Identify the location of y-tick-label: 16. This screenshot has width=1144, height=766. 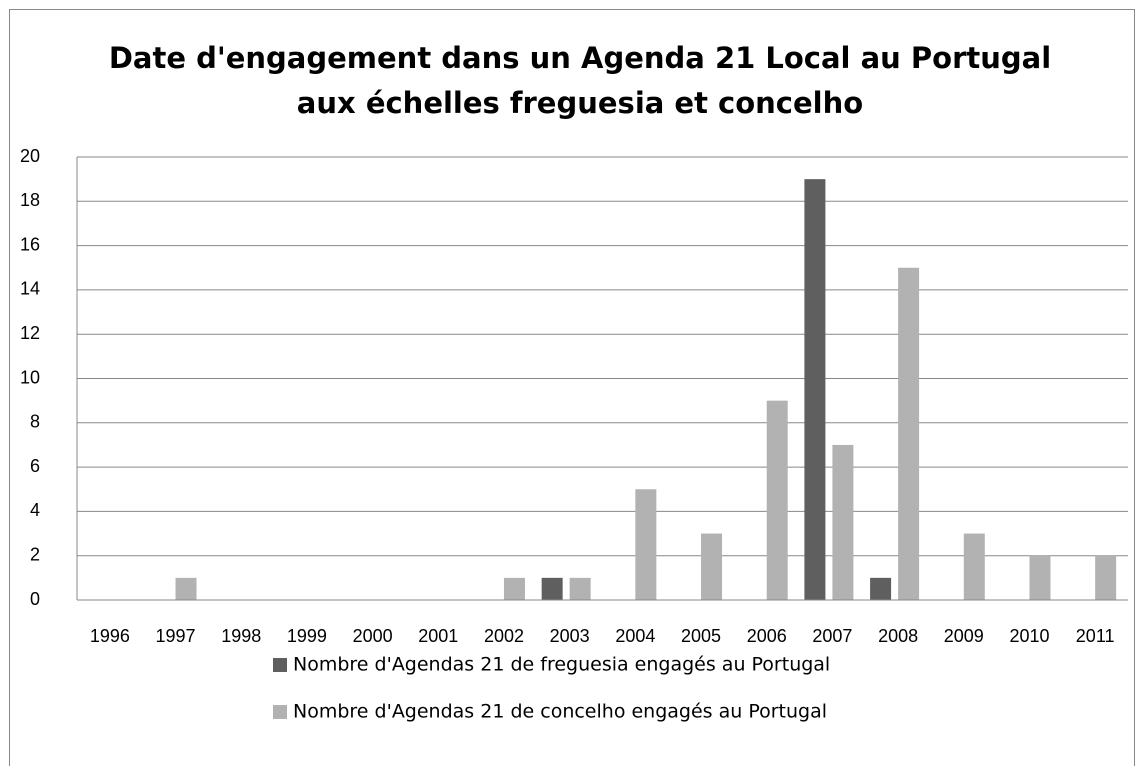
(30, 244).